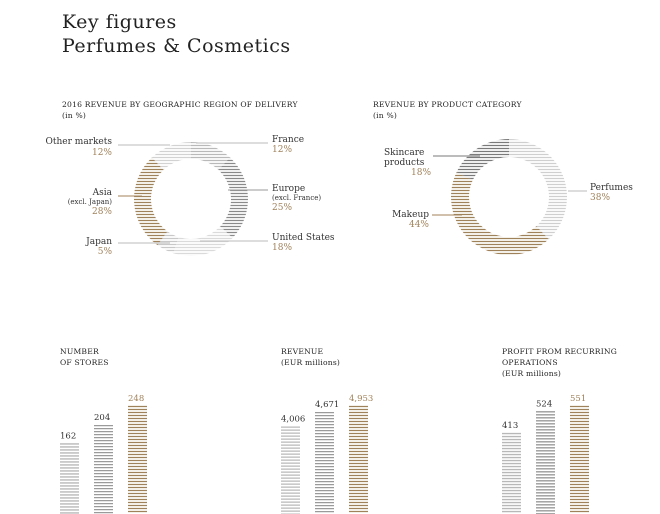 This screenshot has height=514, width=660. What do you see at coordinates (102, 193) in the screenshot?
I see `geo-label-asia-name: Asia` at bounding box center [102, 193].